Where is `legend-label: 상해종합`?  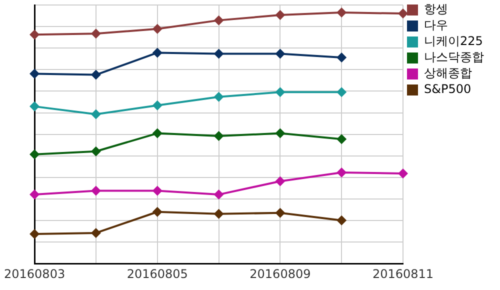 legend-label: 상해종합 is located at coordinates (448, 73).